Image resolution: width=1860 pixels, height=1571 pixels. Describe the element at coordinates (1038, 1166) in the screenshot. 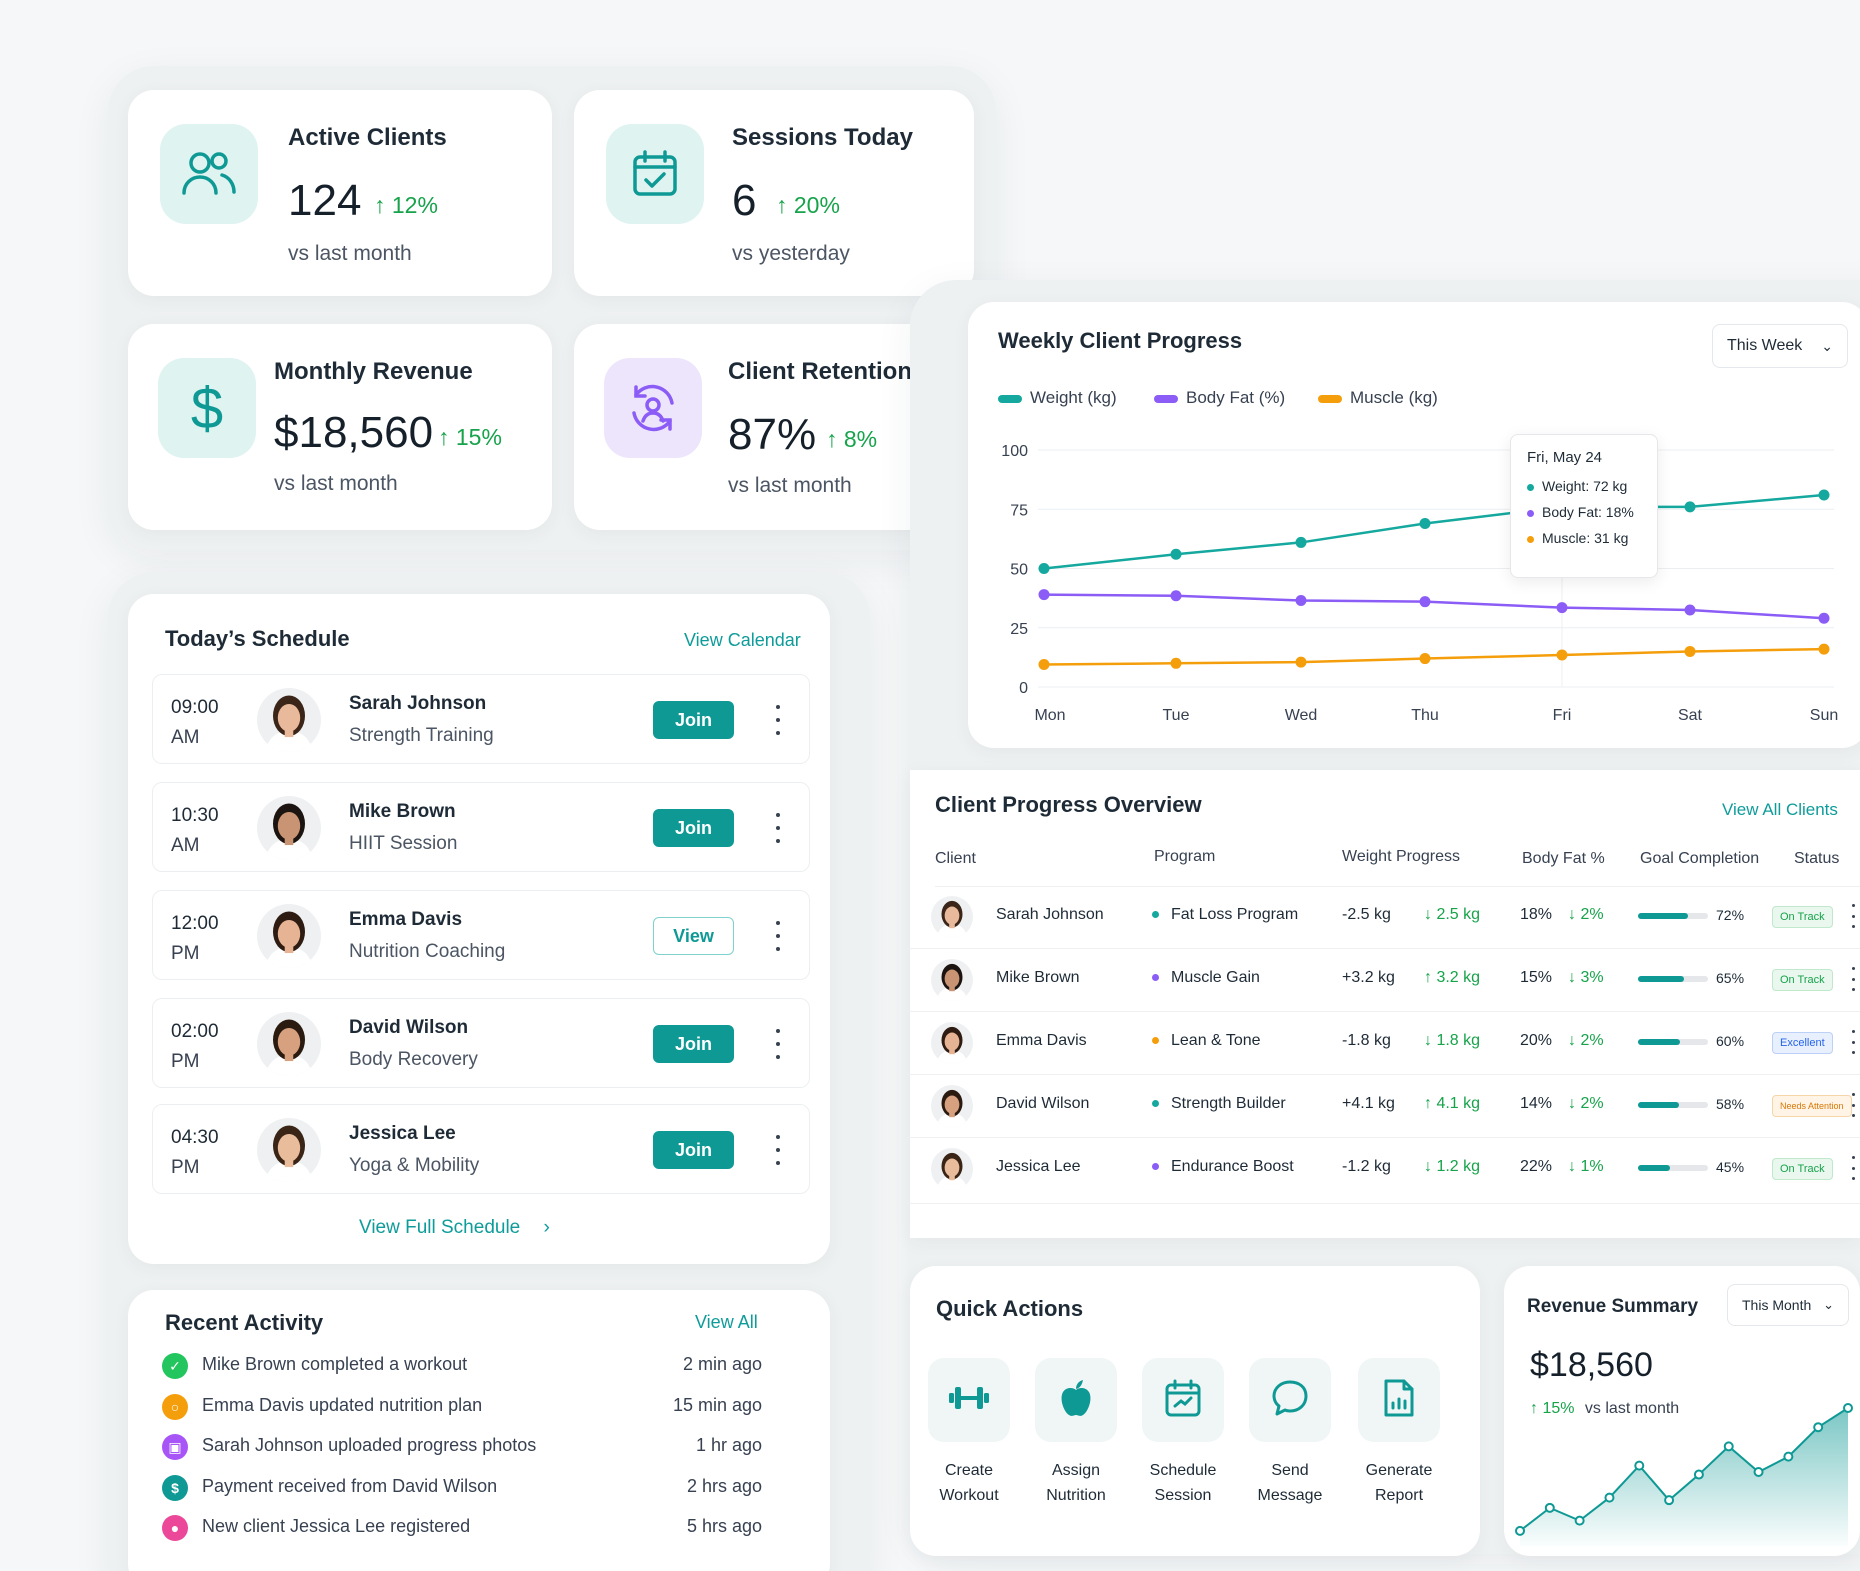

I see `client-name: Jessica Lee` at that location.